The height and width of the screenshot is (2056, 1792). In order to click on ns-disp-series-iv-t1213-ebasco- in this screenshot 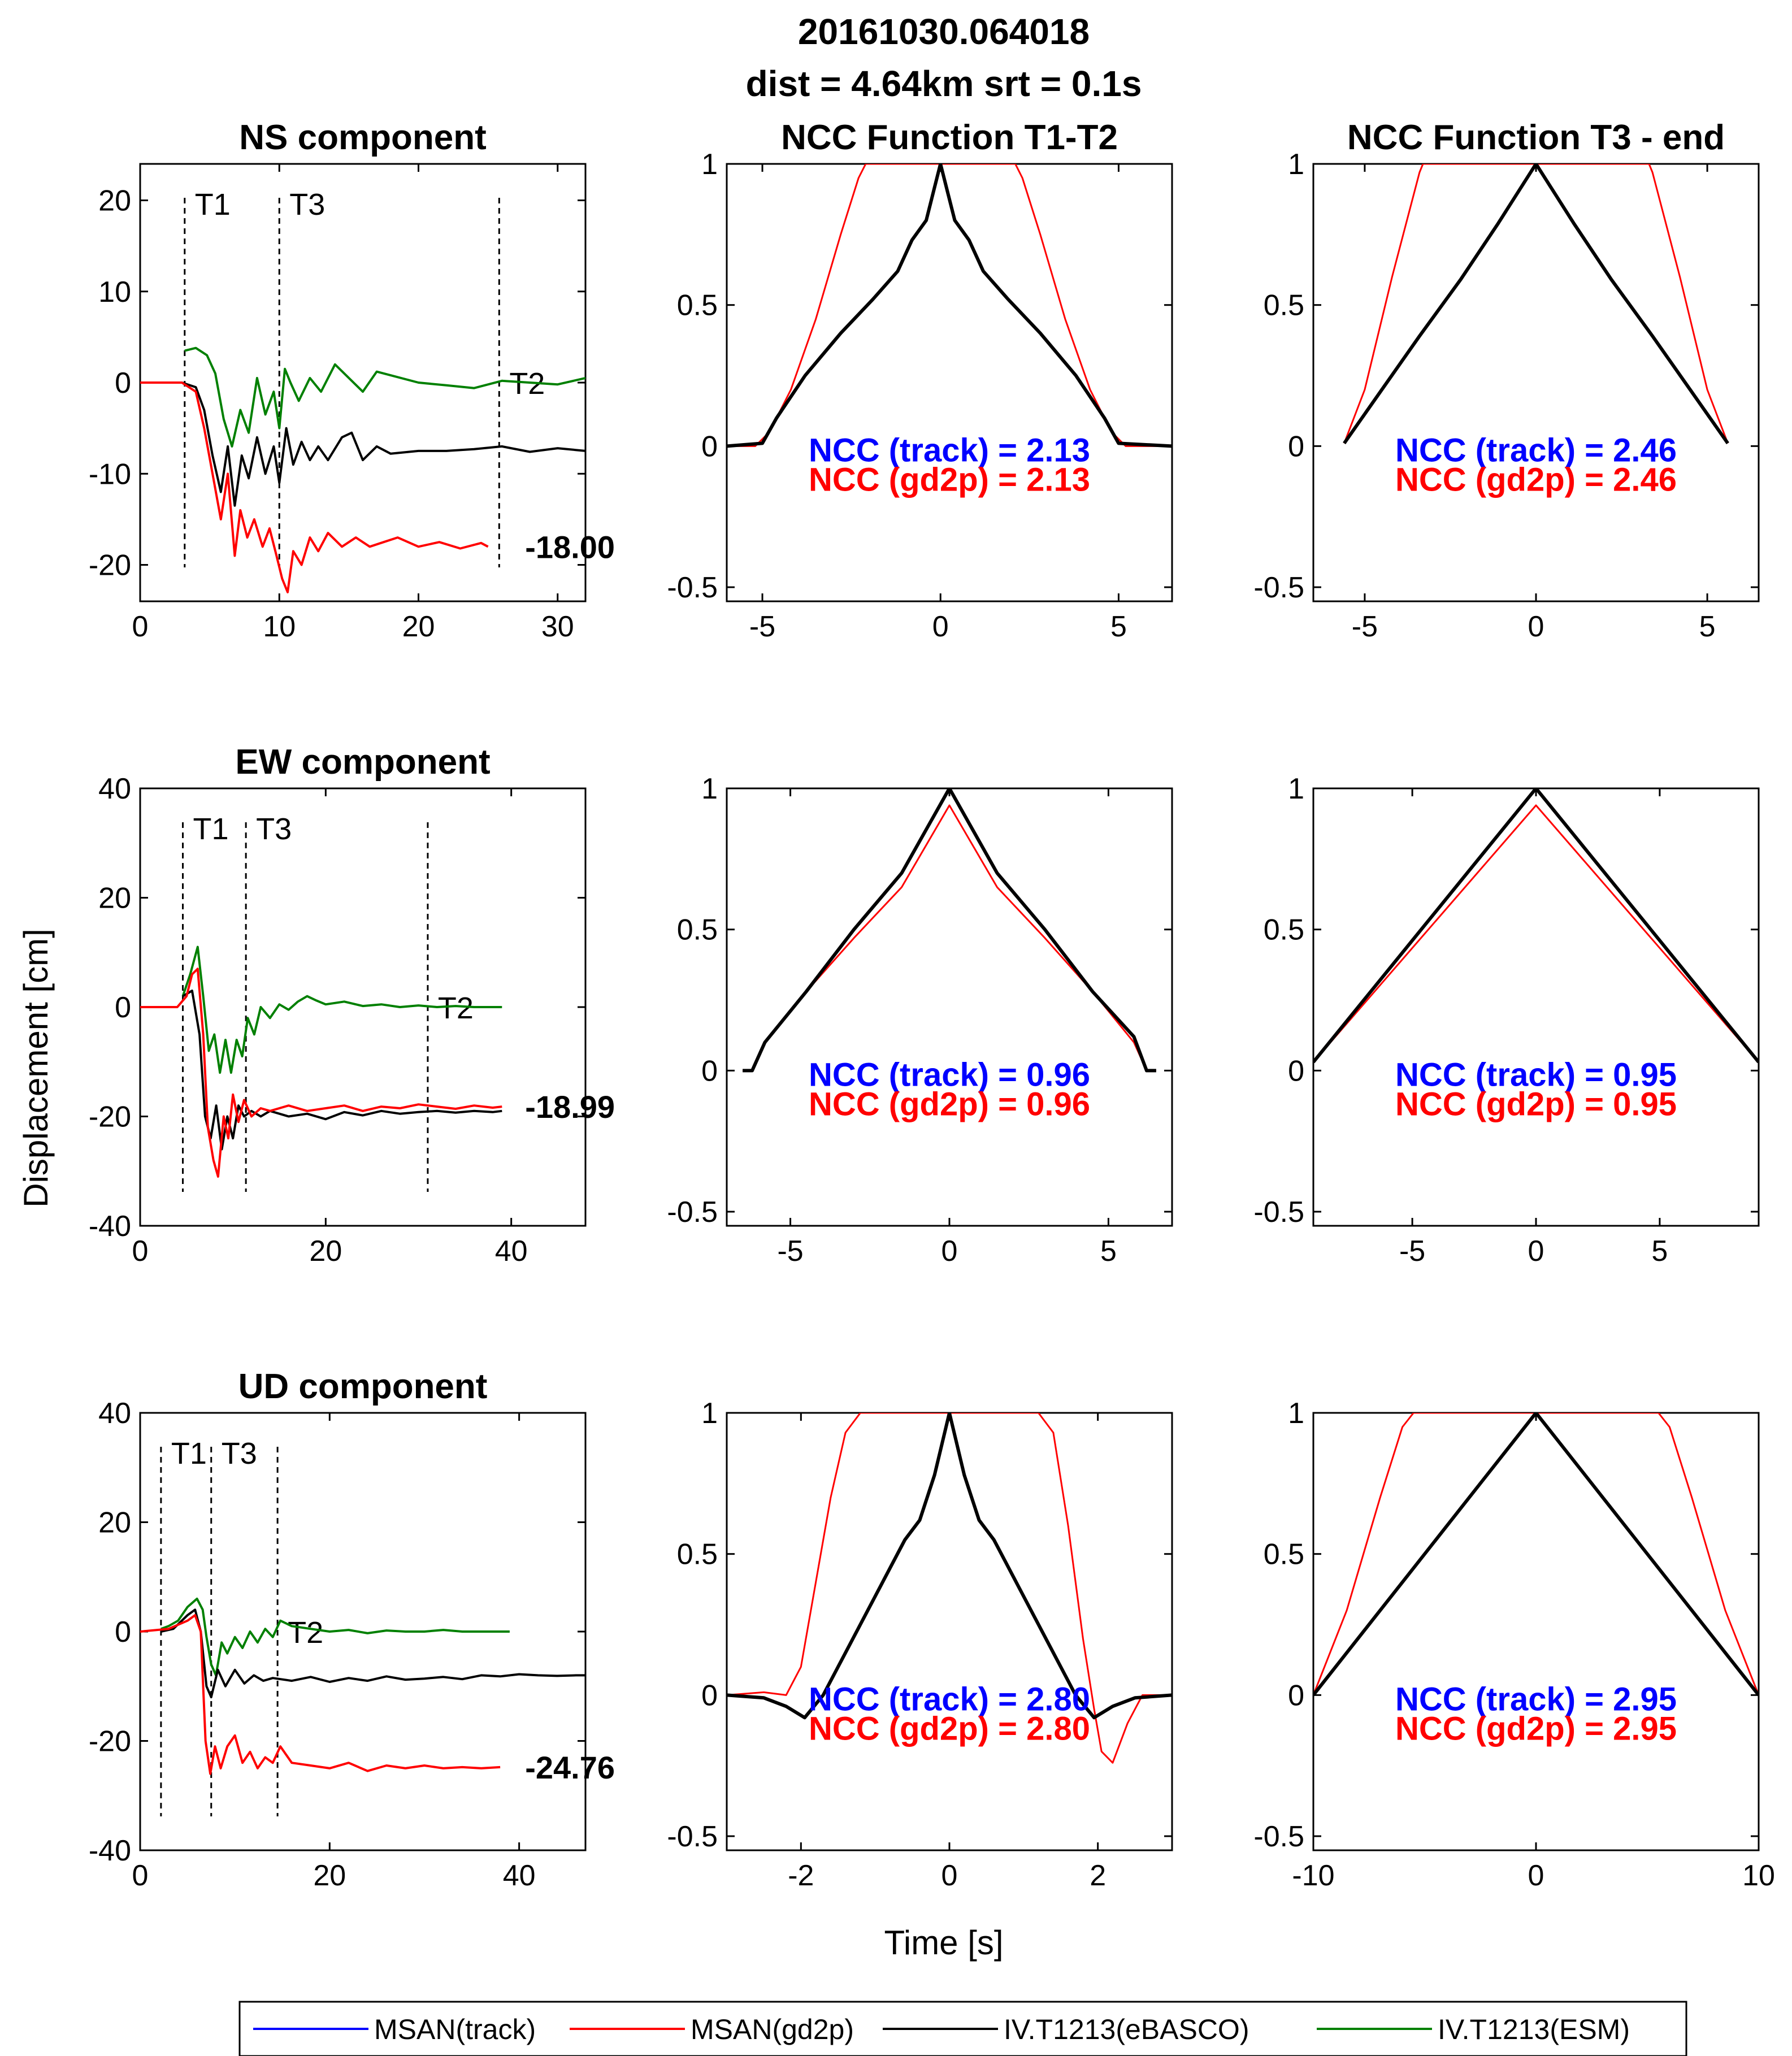, I will do `click(362, 444)`.